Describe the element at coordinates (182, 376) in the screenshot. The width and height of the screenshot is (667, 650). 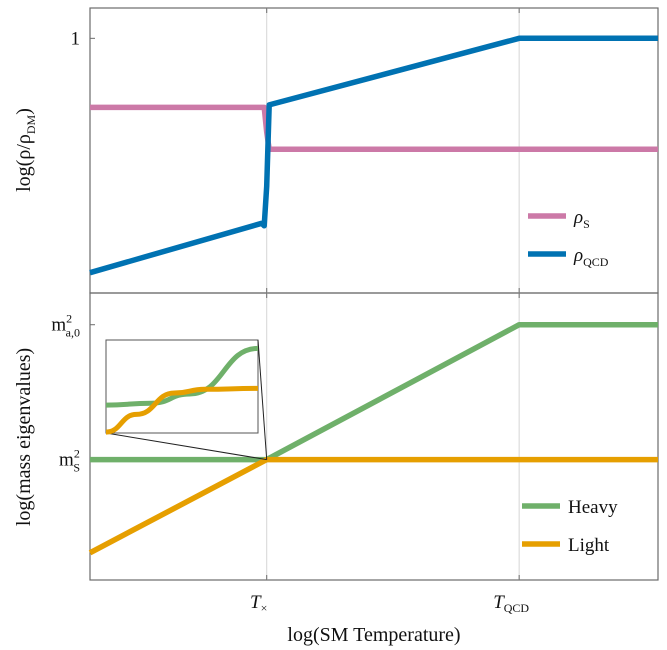
I see `inset-heavy-line` at that location.